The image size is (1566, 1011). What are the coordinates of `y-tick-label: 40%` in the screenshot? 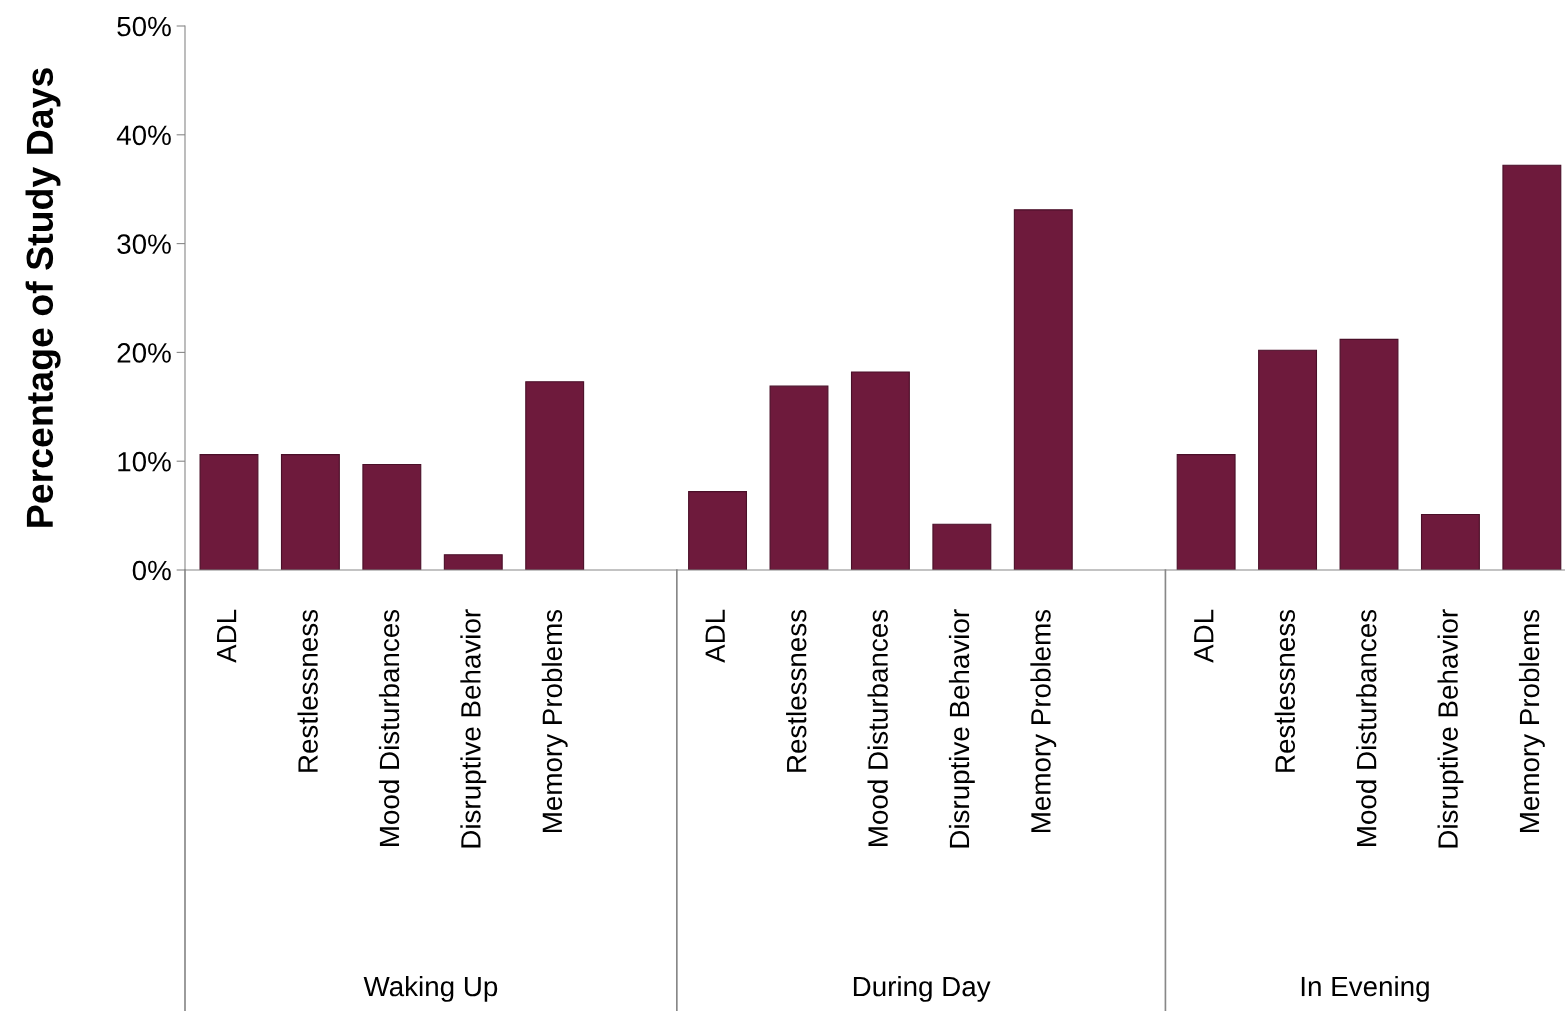 It's located at (143, 135).